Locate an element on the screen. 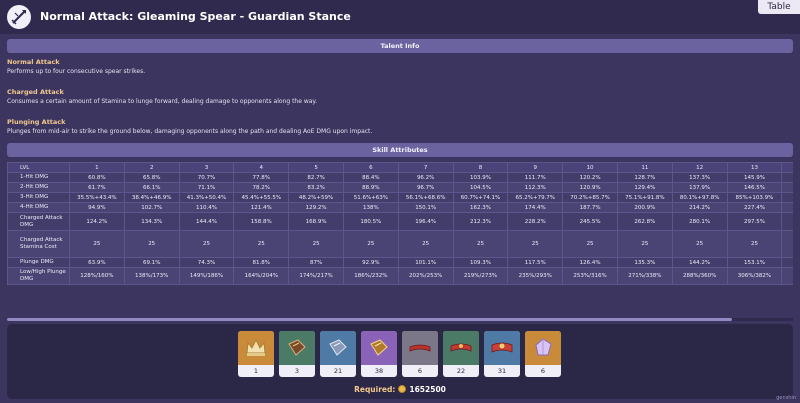 This screenshot has width=800, height=403. table-cell: 146.5% is located at coordinates (754, 187).